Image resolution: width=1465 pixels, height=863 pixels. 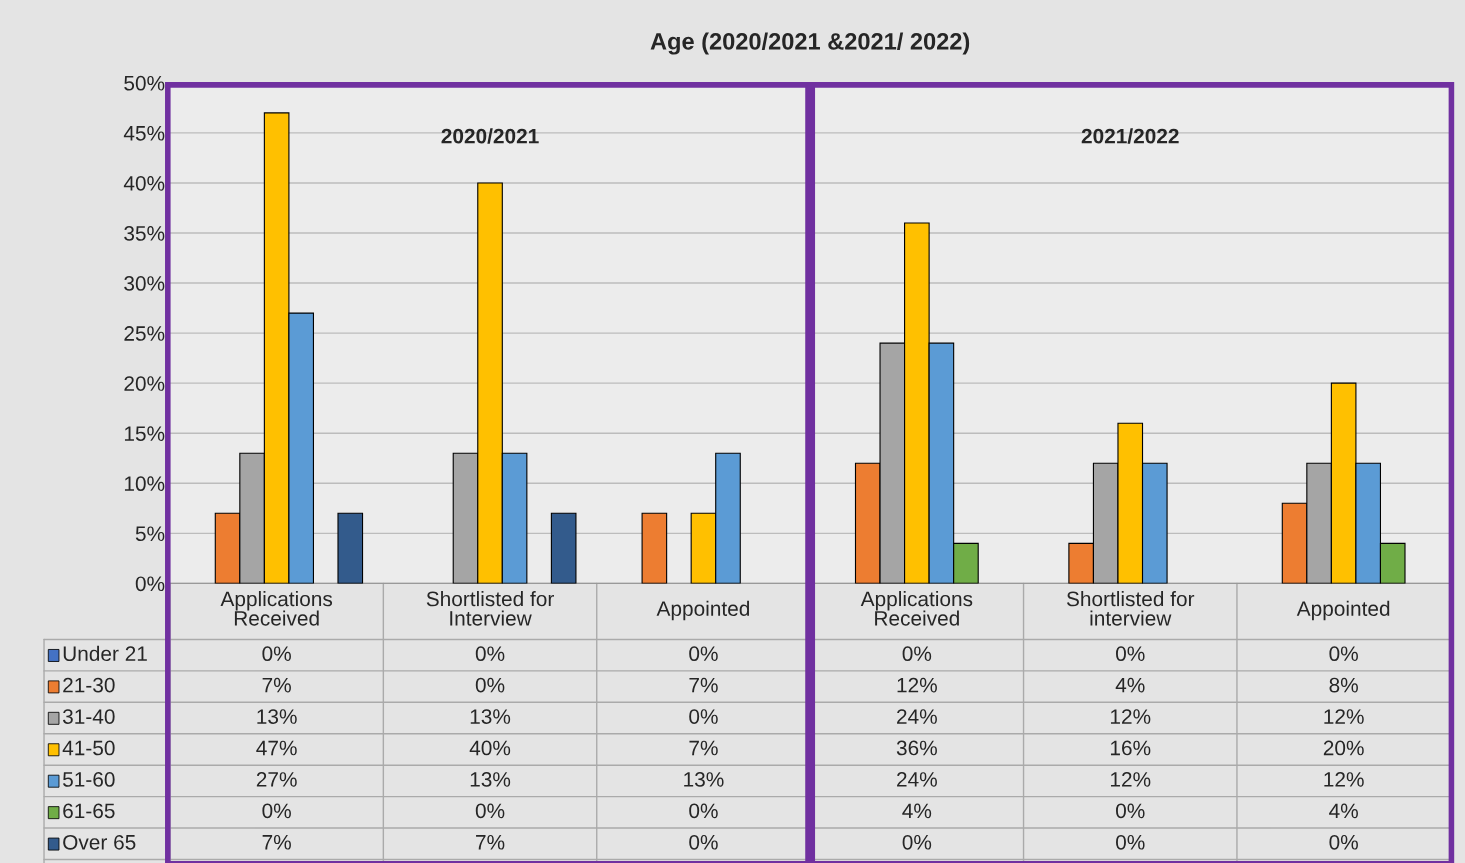 I want to click on annotation: 2020/2021, so click(x=490, y=136).